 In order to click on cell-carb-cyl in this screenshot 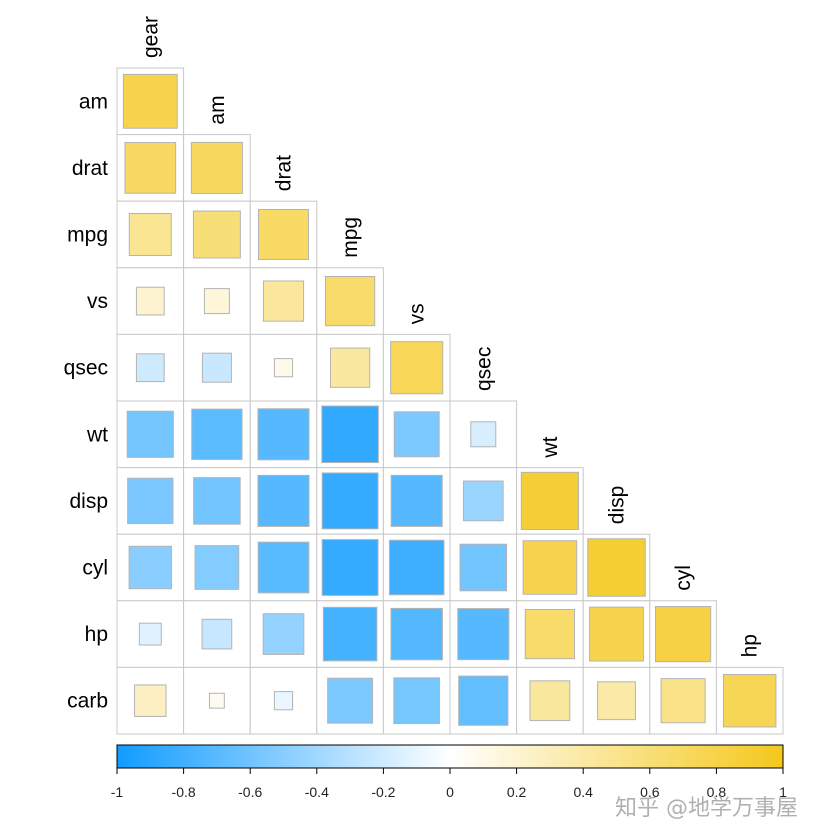, I will do `click(683, 700)`.